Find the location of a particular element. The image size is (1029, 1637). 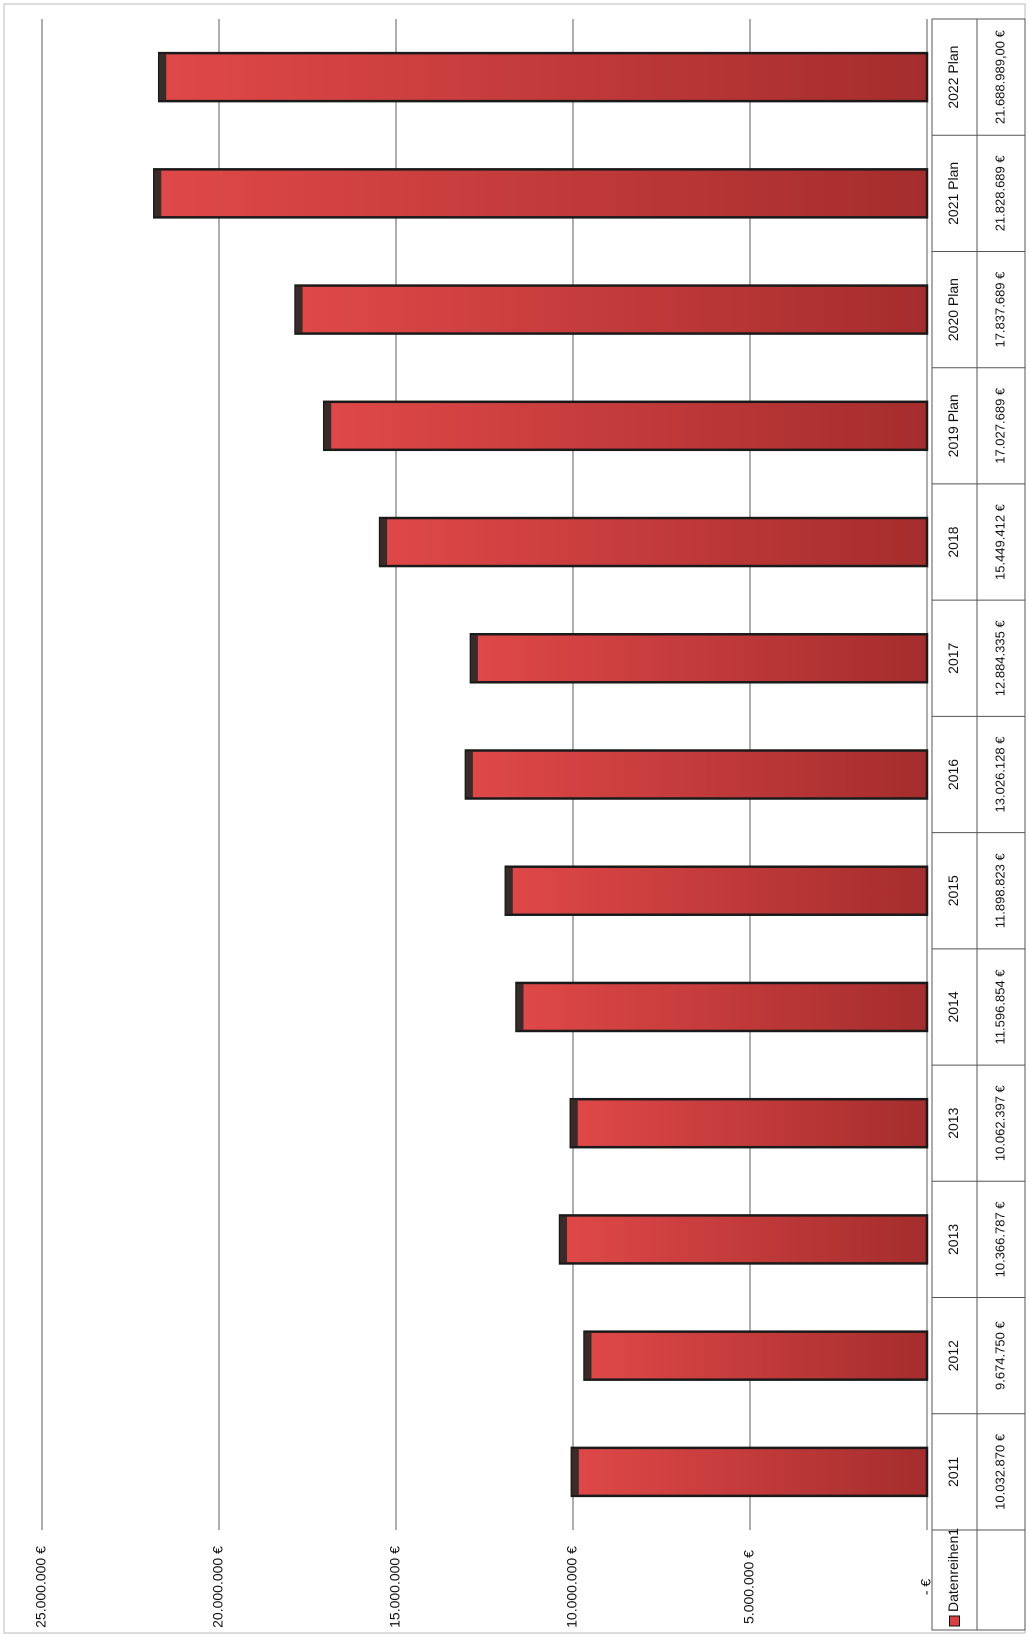

value-label: 11.596.854 € is located at coordinates (999, 1007).